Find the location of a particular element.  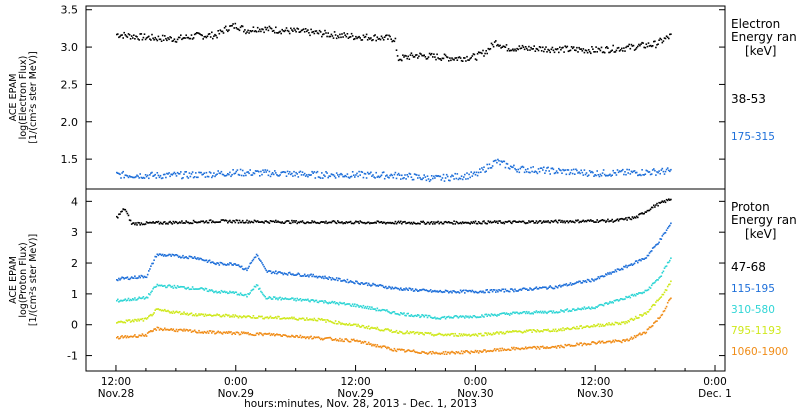

x-tick-time: 0:00 is located at coordinates (715, 382).